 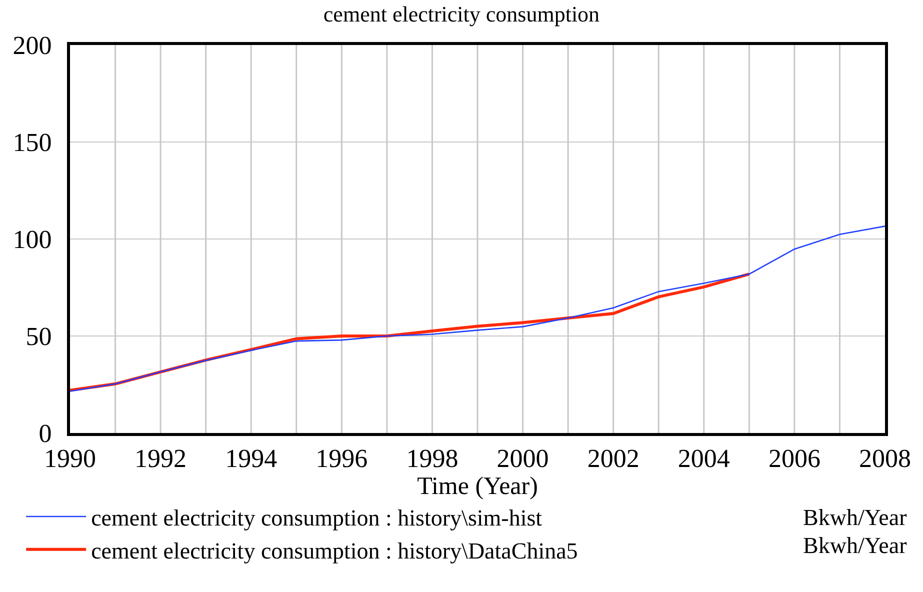 I want to click on y-tick-label: 100, so click(x=32, y=239).